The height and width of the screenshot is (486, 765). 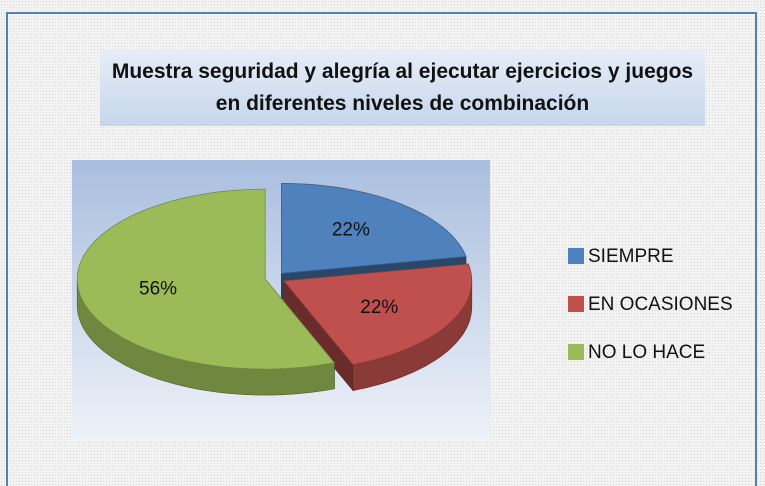 What do you see at coordinates (660, 304) in the screenshot?
I see `legend-label: EN OCASIONES` at bounding box center [660, 304].